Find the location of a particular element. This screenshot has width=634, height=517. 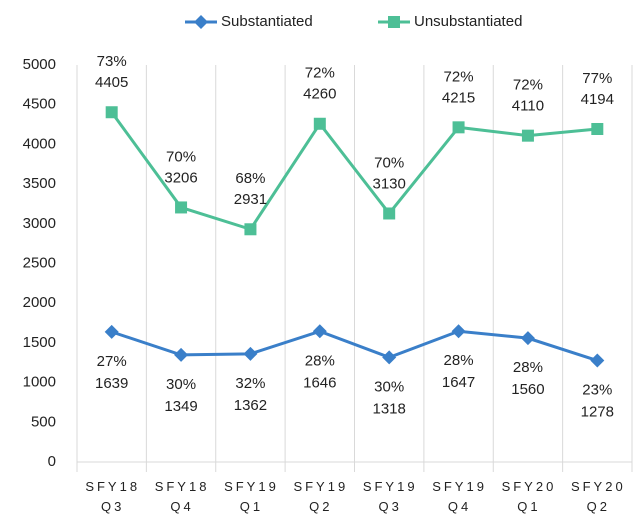

y-tick-label: 0 is located at coordinates (52, 461).